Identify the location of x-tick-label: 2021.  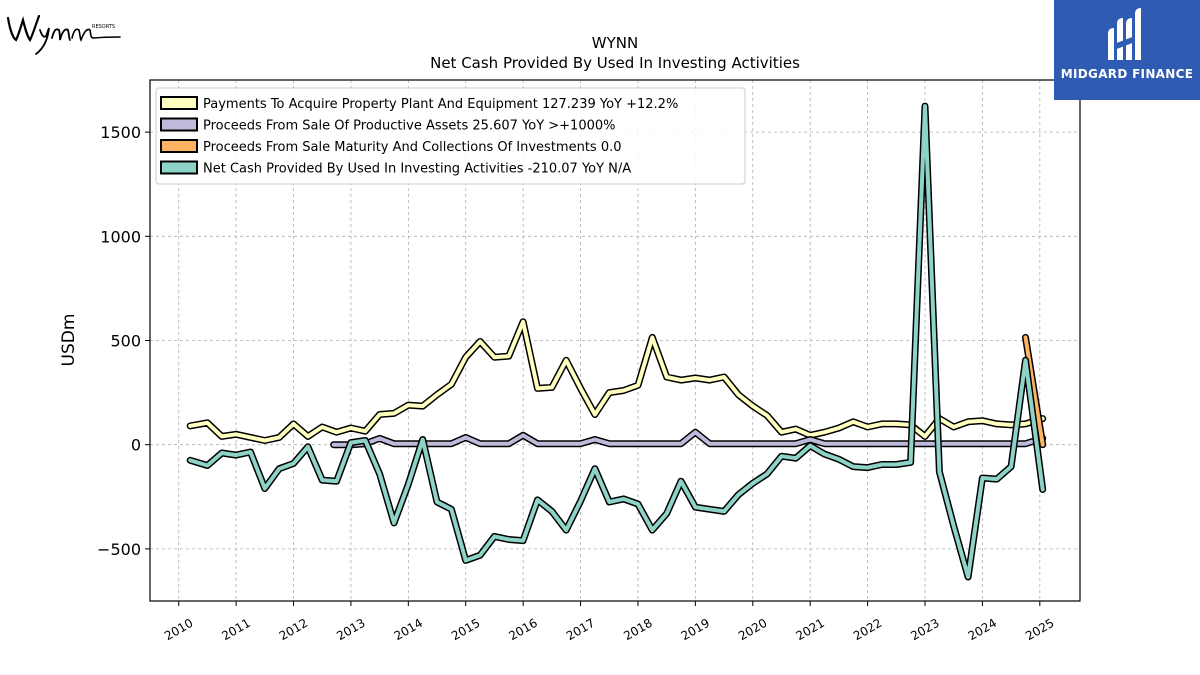
(809, 629).